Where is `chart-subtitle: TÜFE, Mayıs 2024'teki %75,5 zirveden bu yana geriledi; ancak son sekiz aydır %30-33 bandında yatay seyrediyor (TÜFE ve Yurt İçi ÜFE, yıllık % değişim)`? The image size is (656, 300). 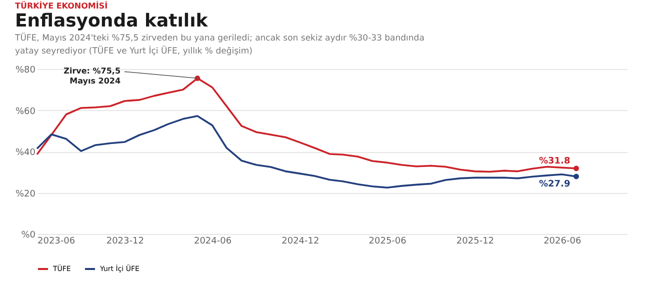
chart-subtitle: TÜFE, Mayıs 2024'teki %75,5 zirveden bu yana geriledi; ancak son sekiz aydır %30-33 bandında yatay seyrediyor (TÜFE ve Yurt İçi ÜFE, yıllık % değişim) is located at coordinates (219, 44).